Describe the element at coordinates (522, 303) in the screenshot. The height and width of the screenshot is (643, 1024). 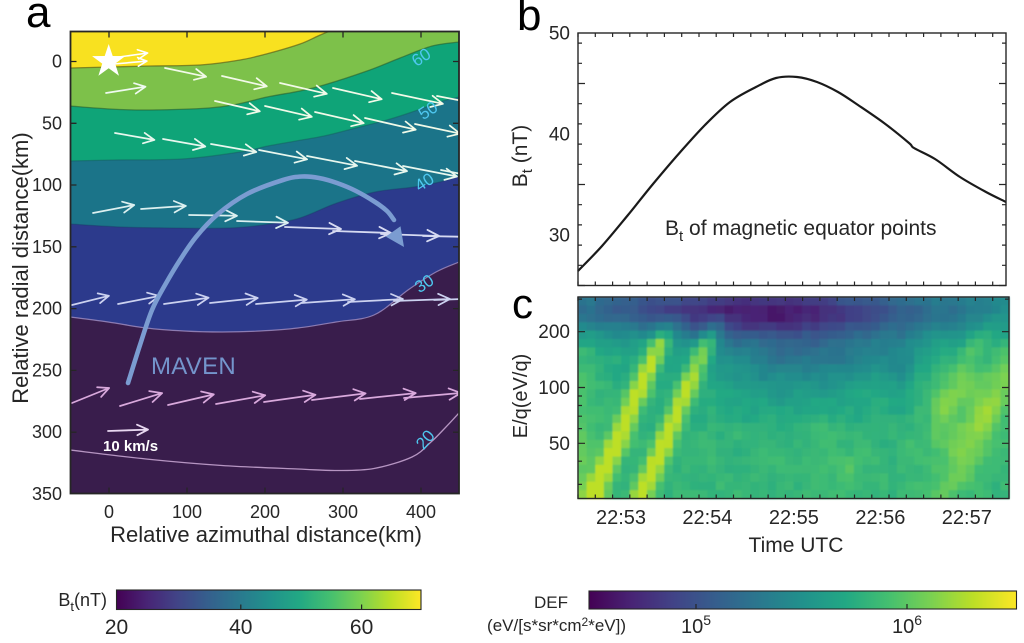
I see `svg-text: c` at that location.